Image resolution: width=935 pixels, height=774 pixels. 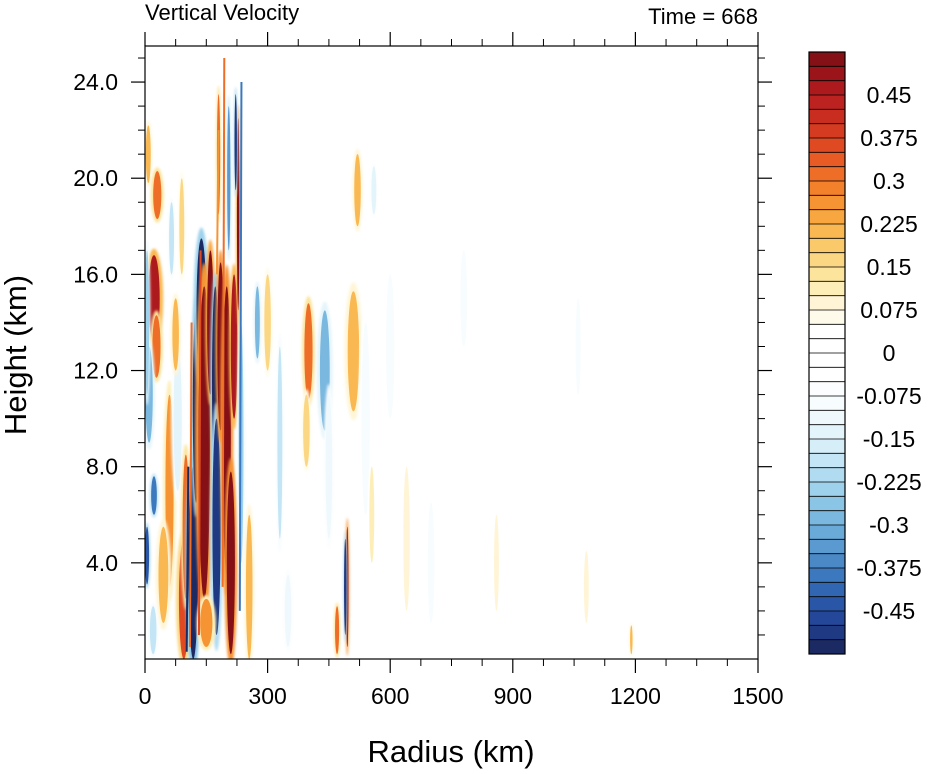 What do you see at coordinates (95, 82) in the screenshot?
I see `y-tick-label: 24.0` at bounding box center [95, 82].